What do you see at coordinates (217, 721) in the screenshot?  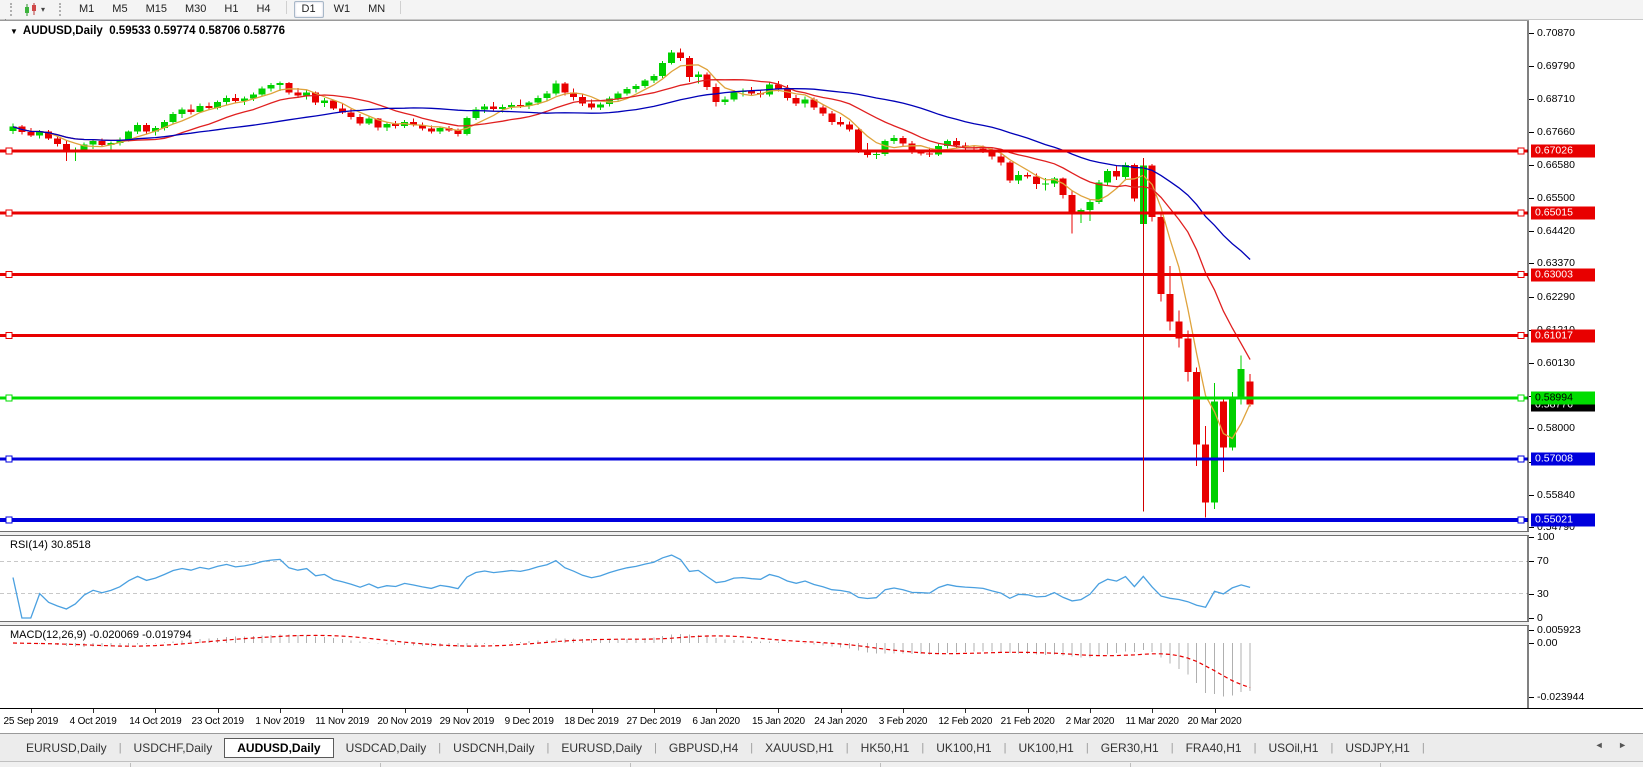 I see `date-tick-label: 23 Oct 2019` at bounding box center [217, 721].